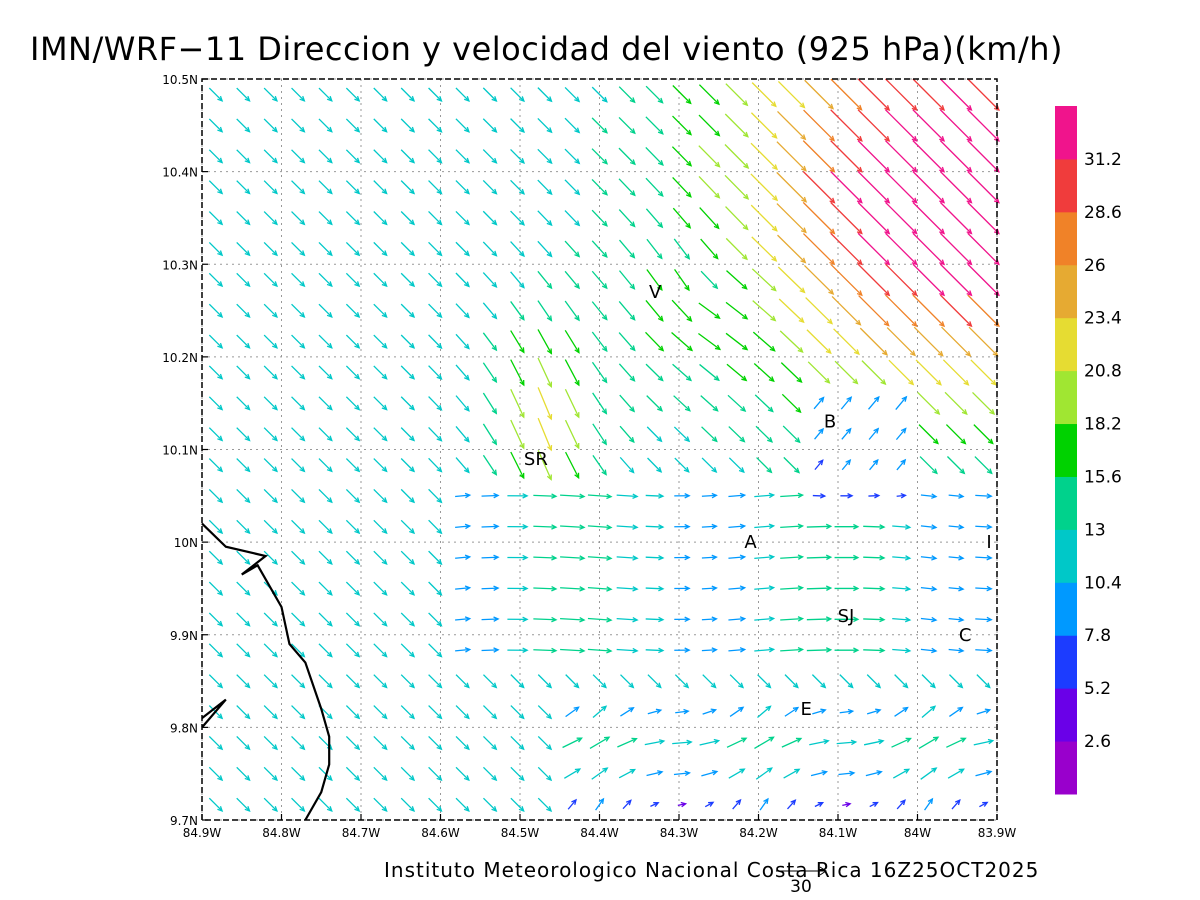 This screenshot has width=1200, height=900. Describe the element at coordinates (180, 265) in the screenshot. I see `y-tick-label: 10.3N` at that location.